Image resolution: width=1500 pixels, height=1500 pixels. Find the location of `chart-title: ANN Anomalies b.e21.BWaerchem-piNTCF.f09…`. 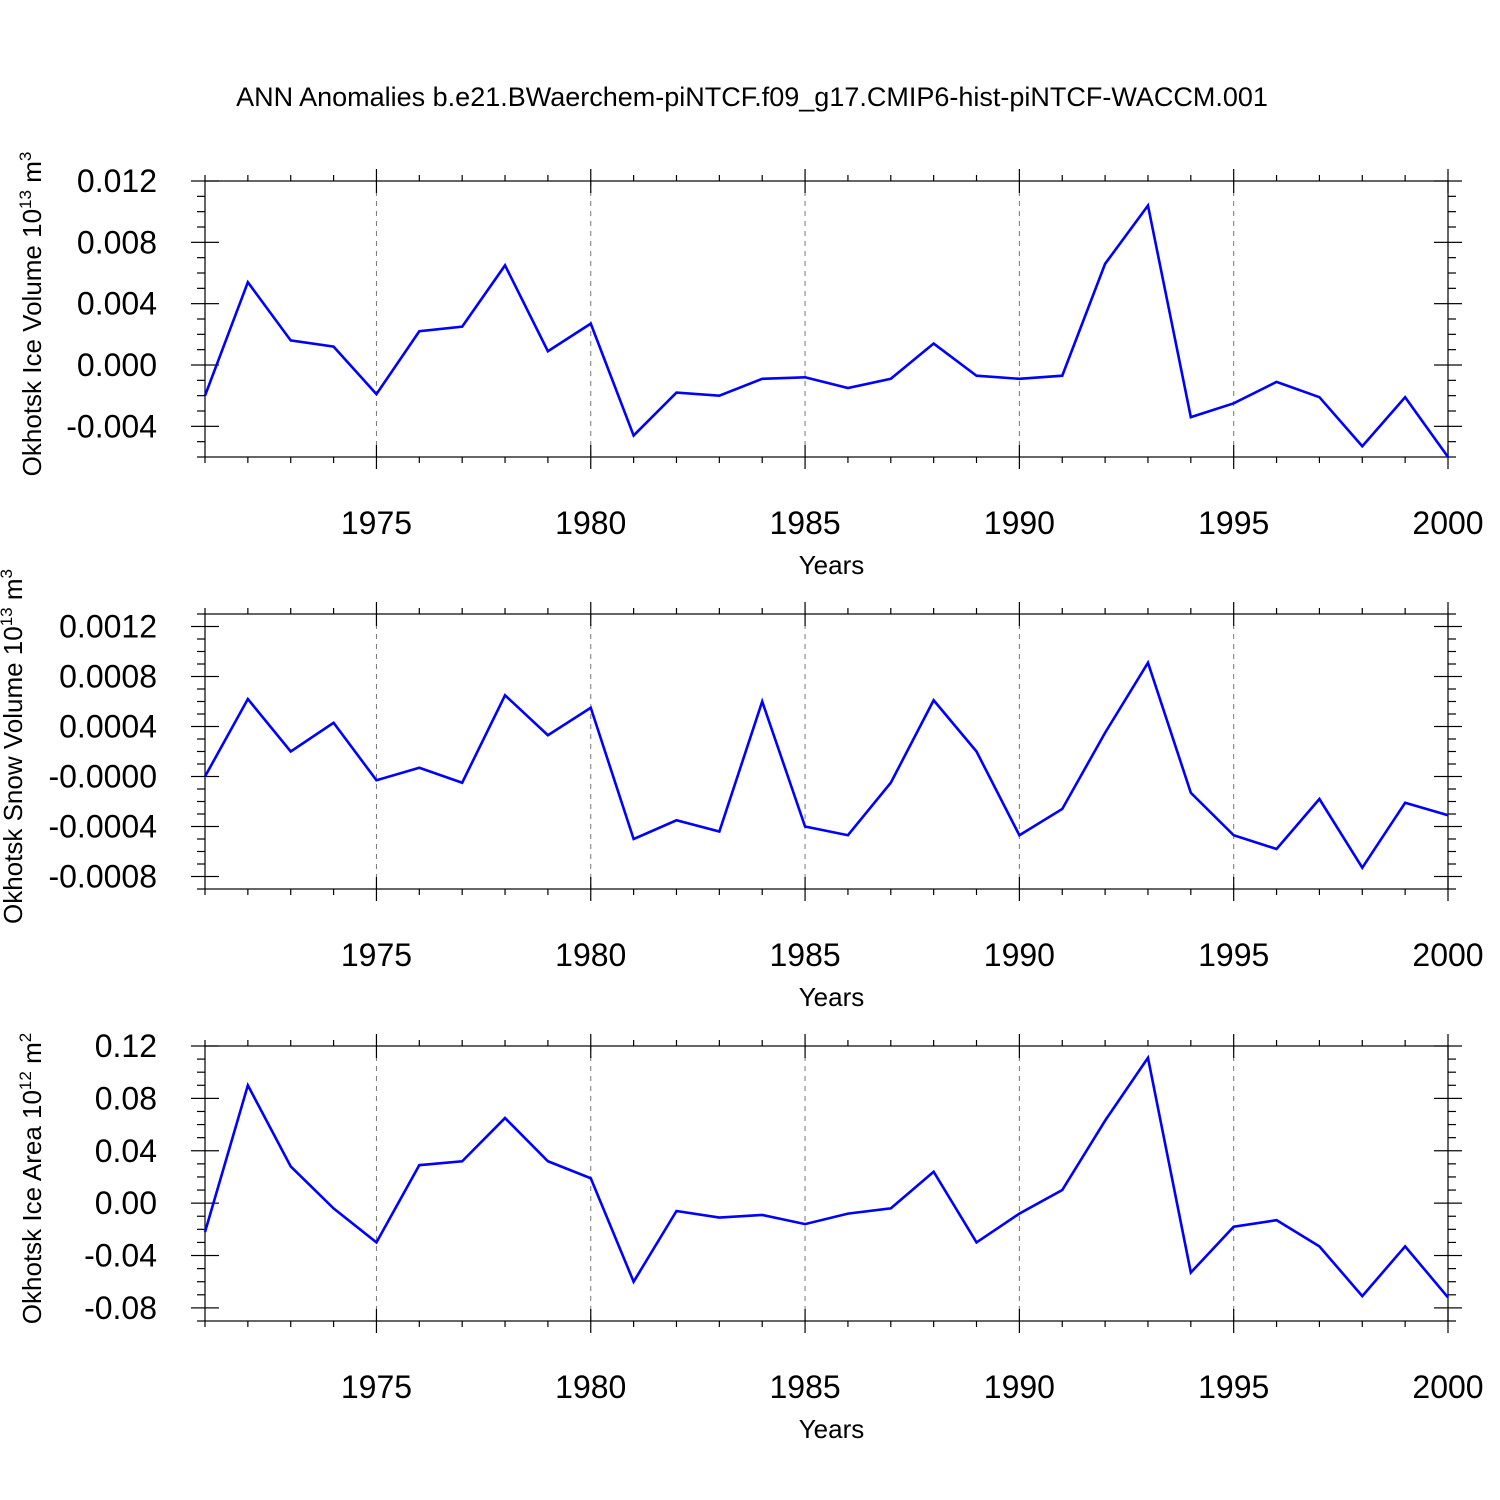

chart-title: ANN Anomalies b.e21.BWaerchem-piNTCF.f09… is located at coordinates (752, 97).